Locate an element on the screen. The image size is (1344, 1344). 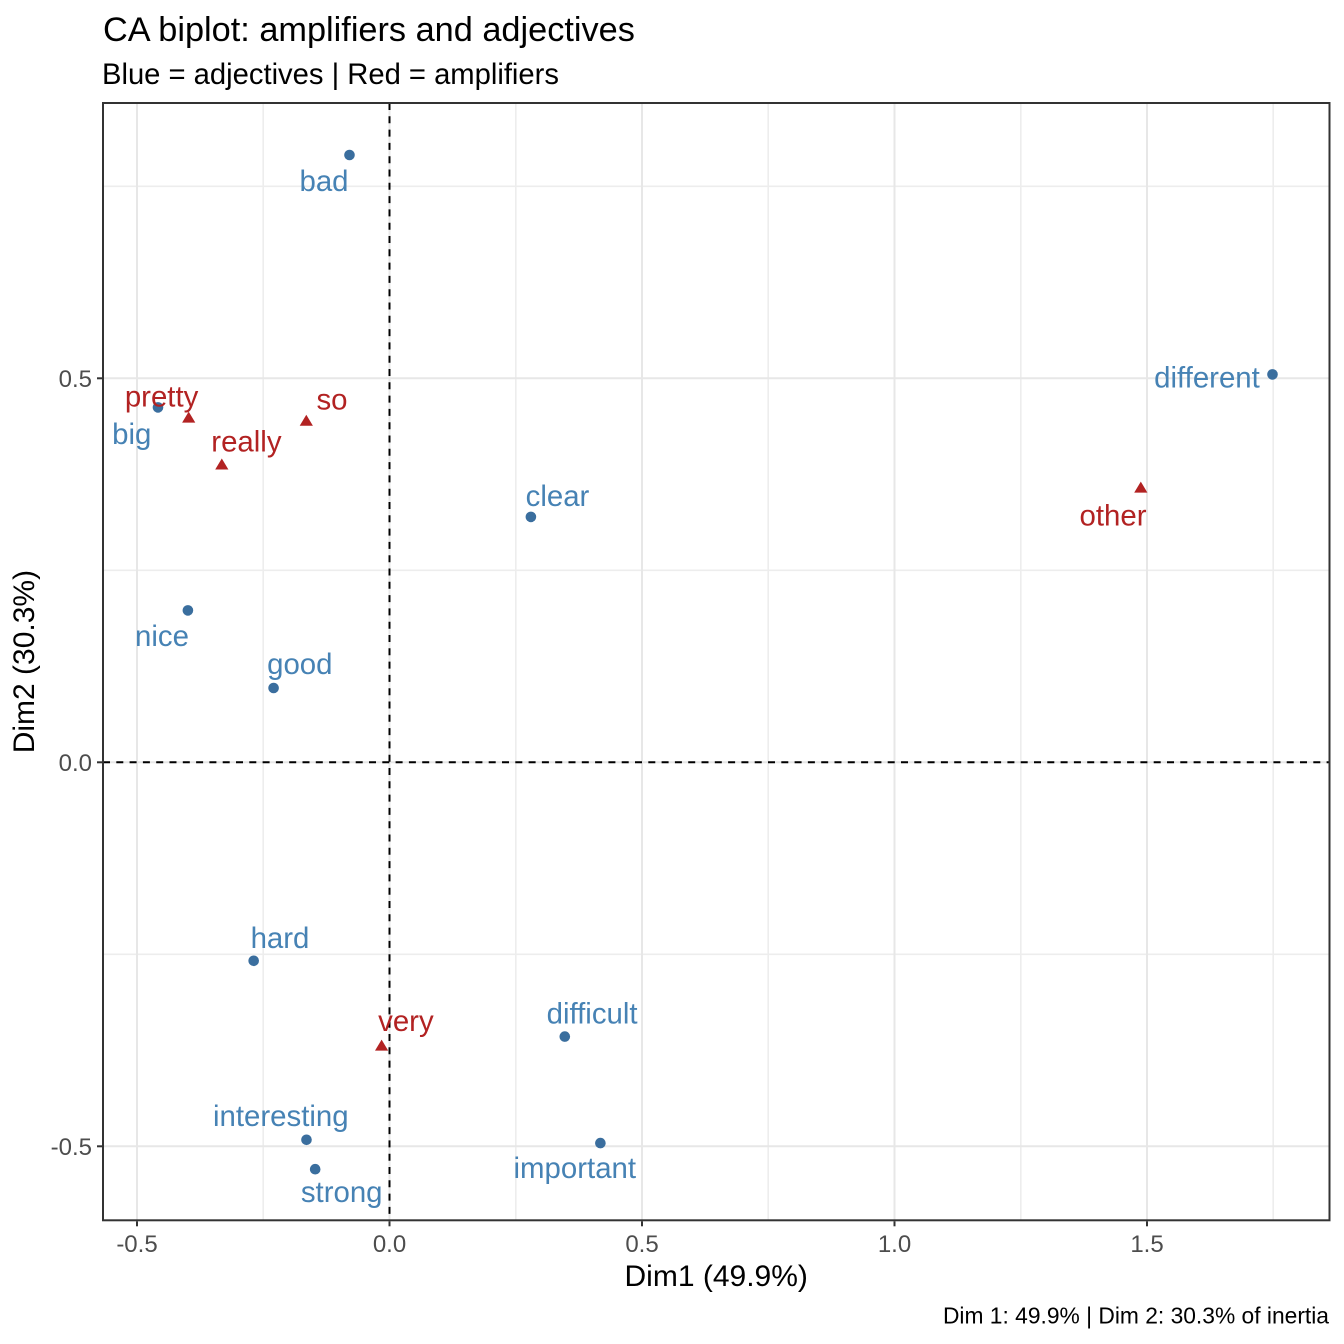
svg-text: 1.5 is located at coordinates (1146, 1244).